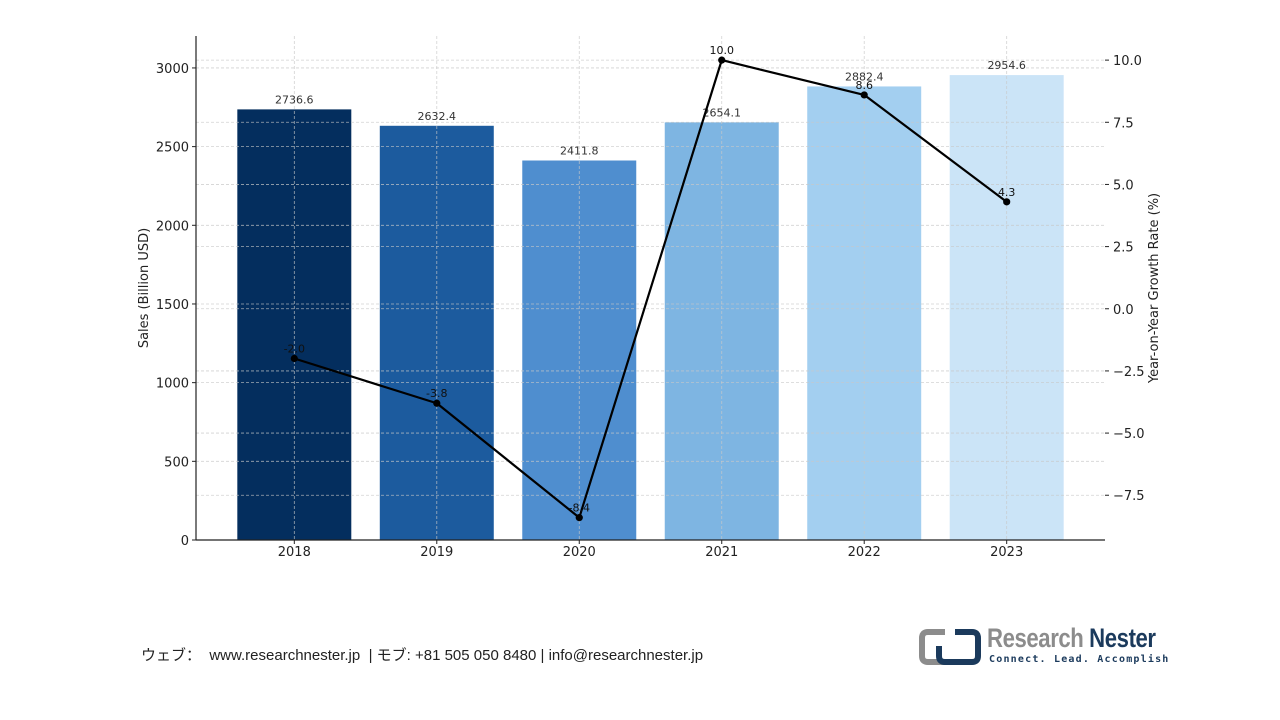 The image size is (1280, 720). What do you see at coordinates (1129, 434) in the screenshot?
I see `svg-text: −5.0` at bounding box center [1129, 434].